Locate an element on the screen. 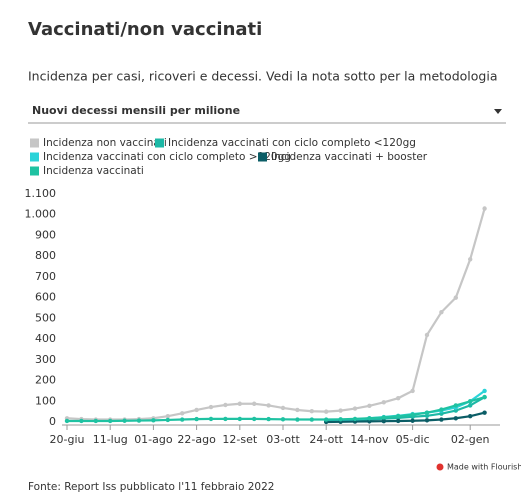 This screenshot has height=500, width=521. y-tick-label: 100 is located at coordinates (45, 400).